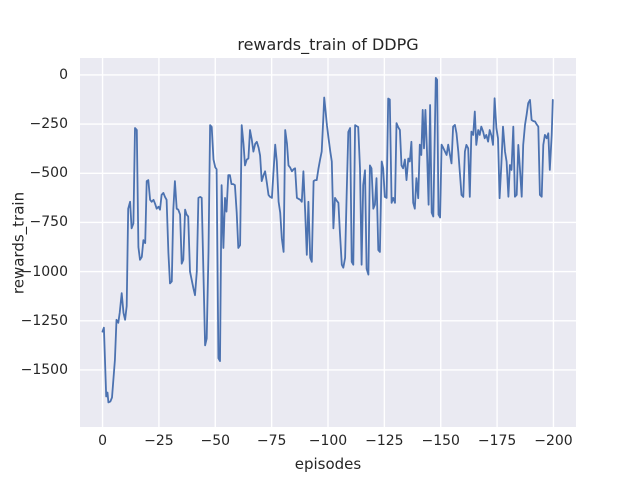  What do you see at coordinates (384, 441) in the screenshot?
I see `x-tick-label: −125` at bounding box center [384, 441].